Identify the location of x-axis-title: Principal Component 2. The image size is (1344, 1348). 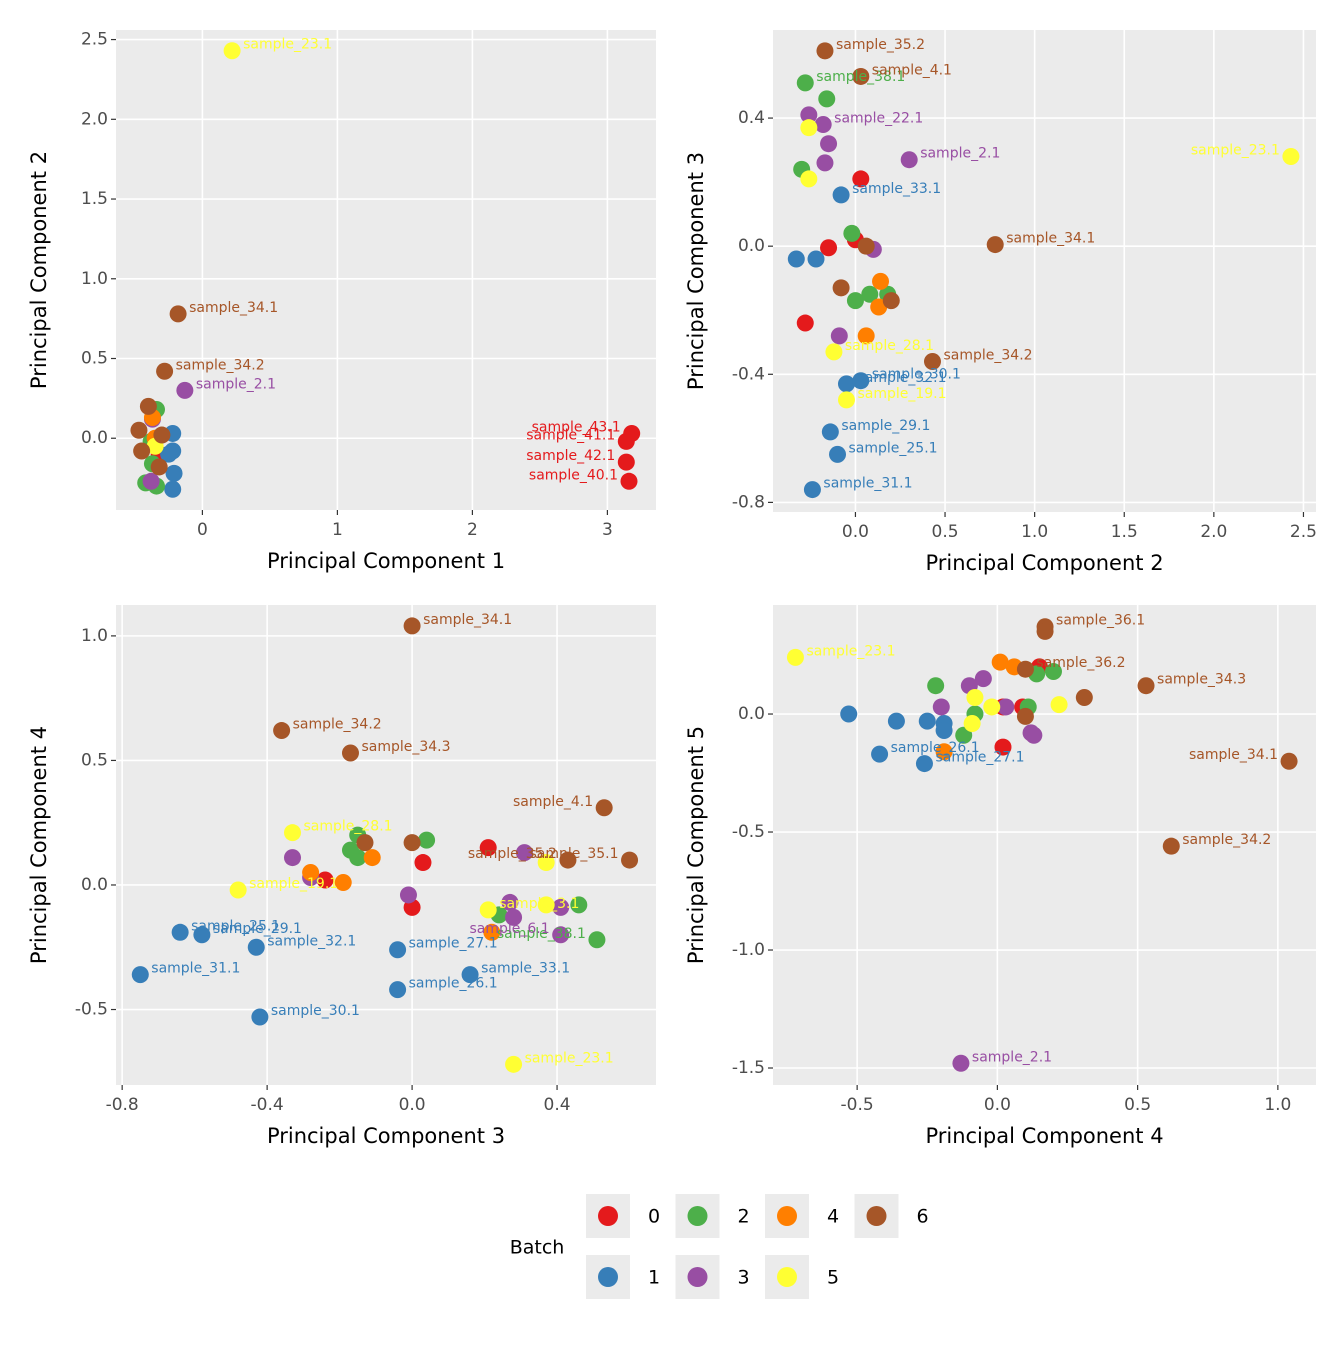
(1044, 563).